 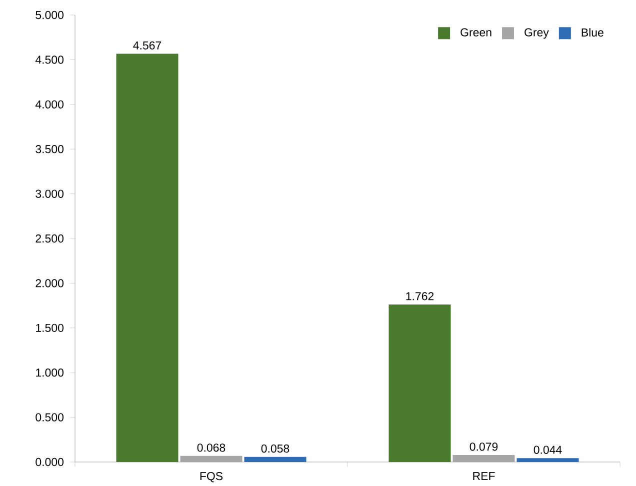 I want to click on y-tick-label: 5.000, so click(x=50, y=15).